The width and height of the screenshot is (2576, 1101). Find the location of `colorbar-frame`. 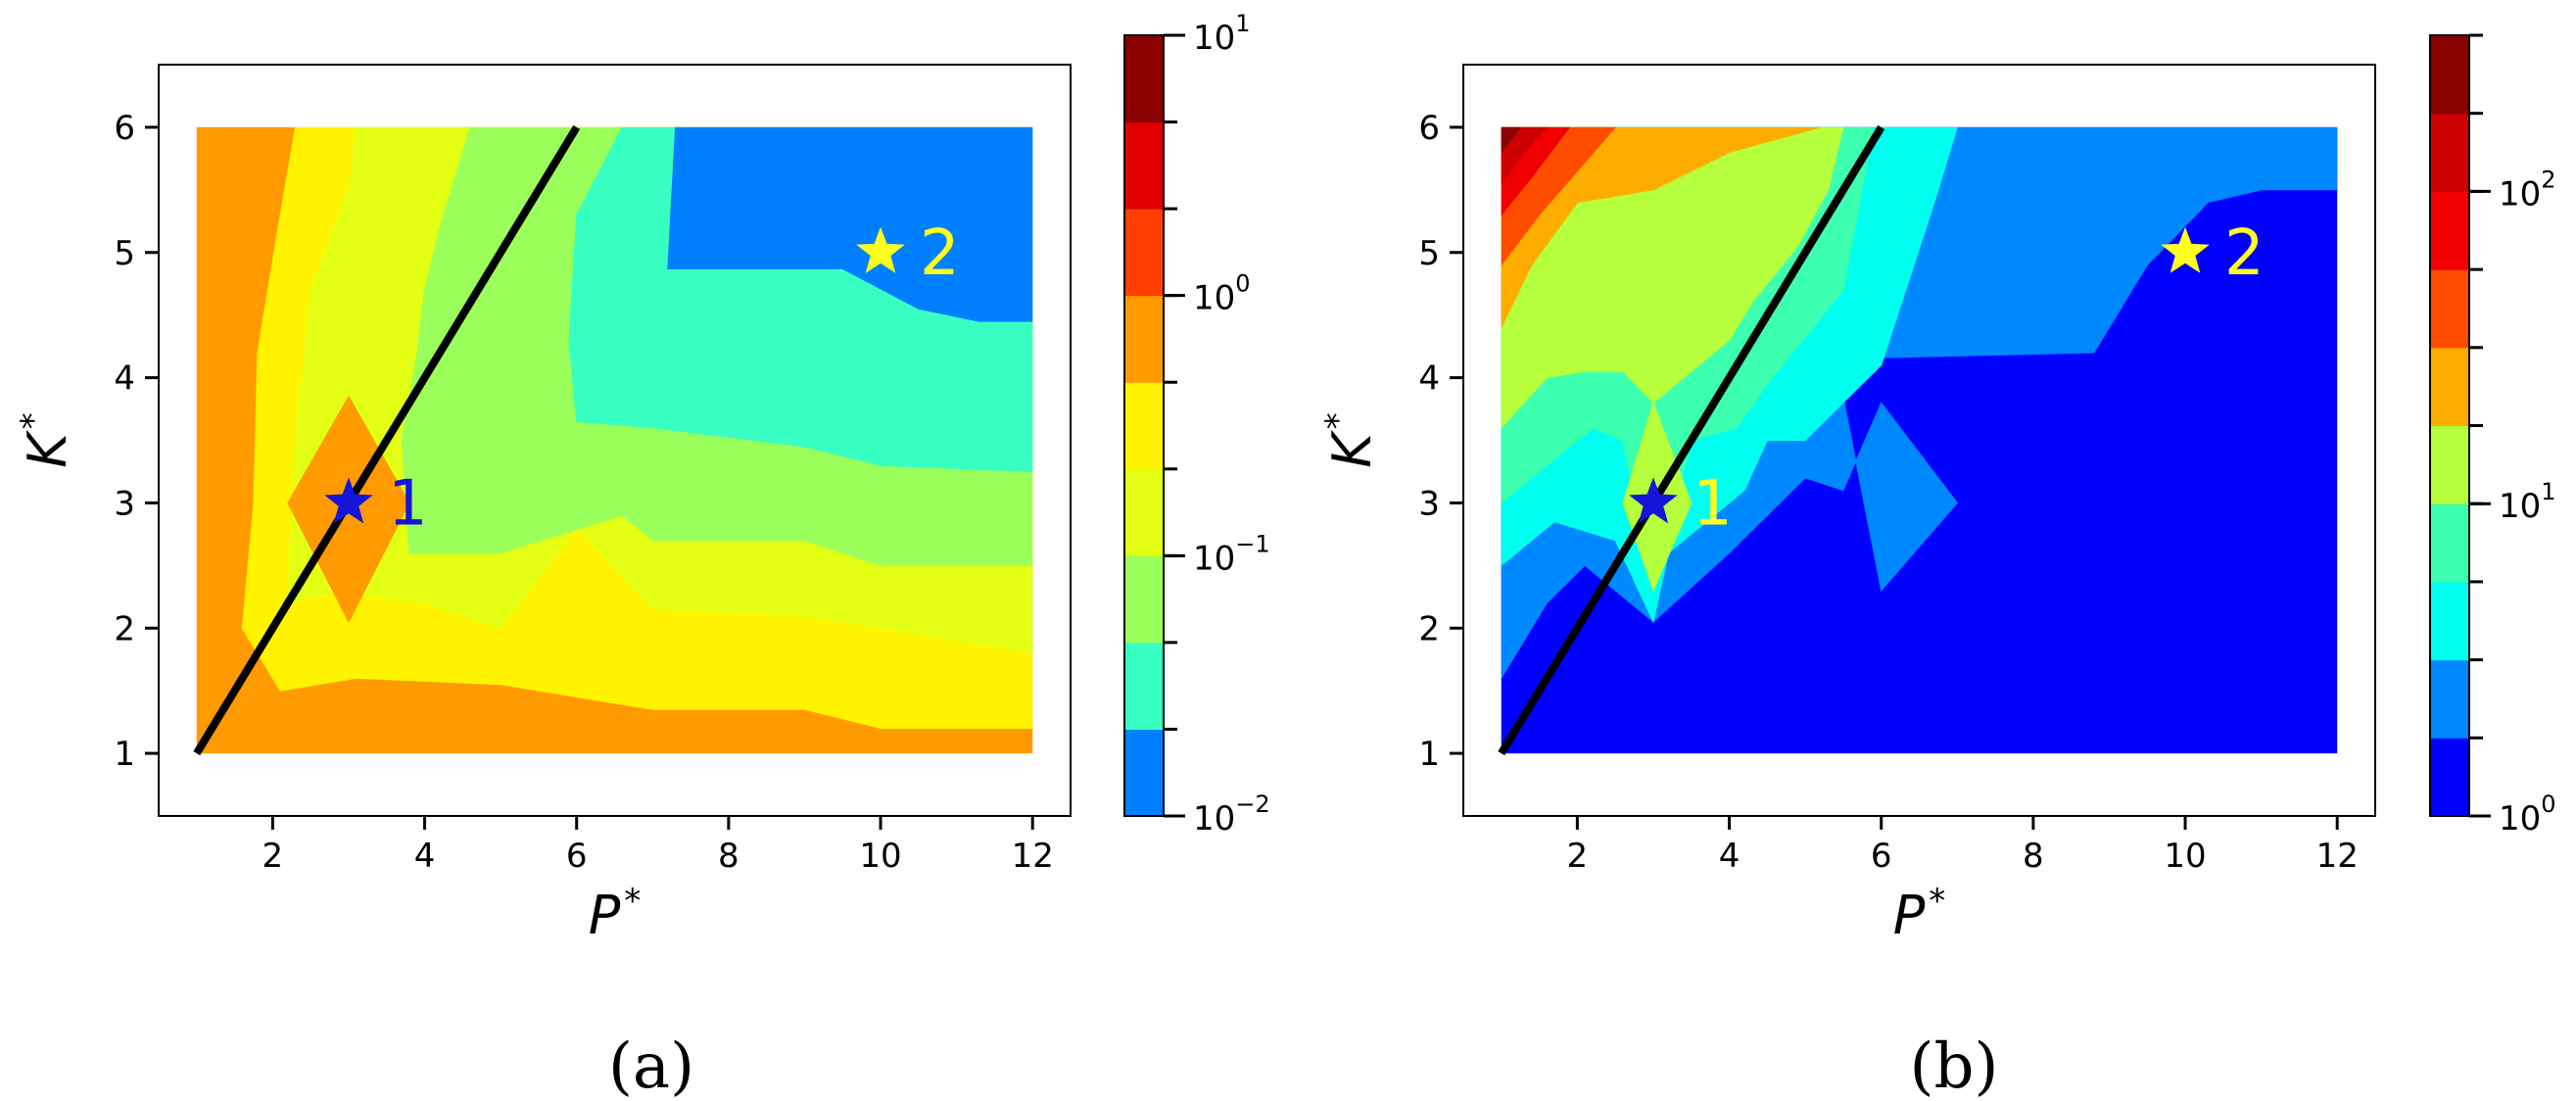

colorbar-frame is located at coordinates (1144, 425).